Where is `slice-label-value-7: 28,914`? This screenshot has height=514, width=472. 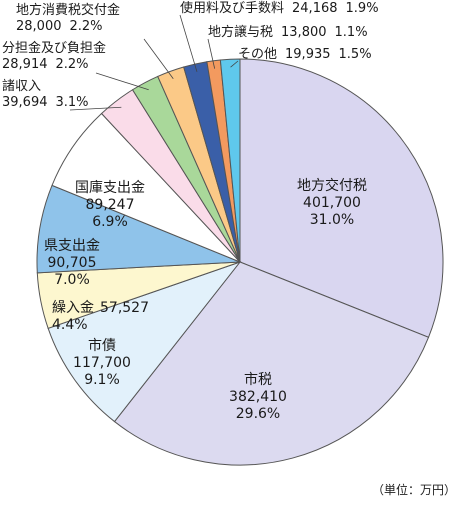
slice-label-value-7: 28,914 is located at coordinates (25, 64).